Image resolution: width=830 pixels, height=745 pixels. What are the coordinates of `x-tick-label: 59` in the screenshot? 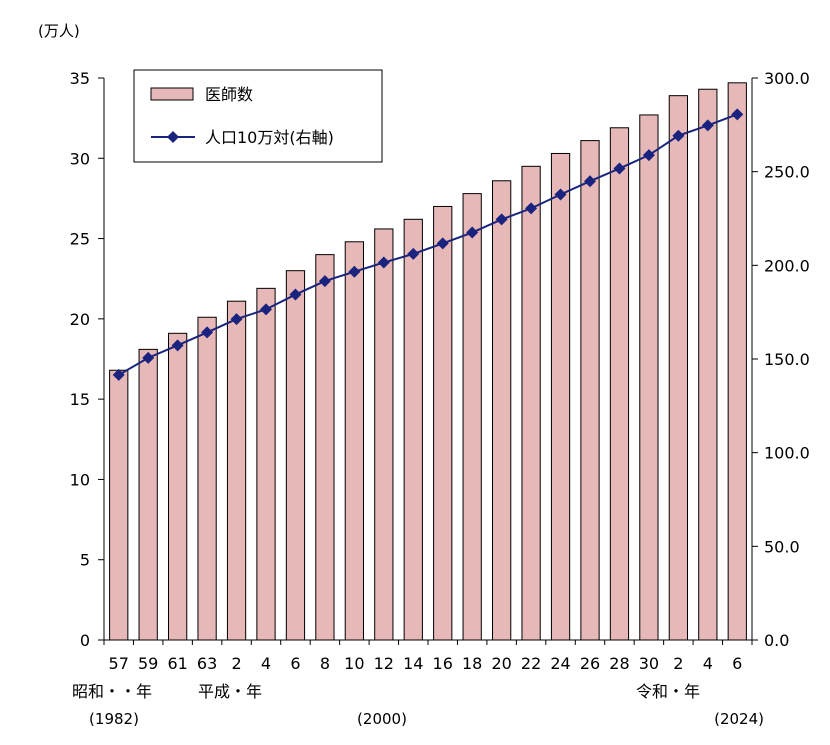 It's located at (148, 663).